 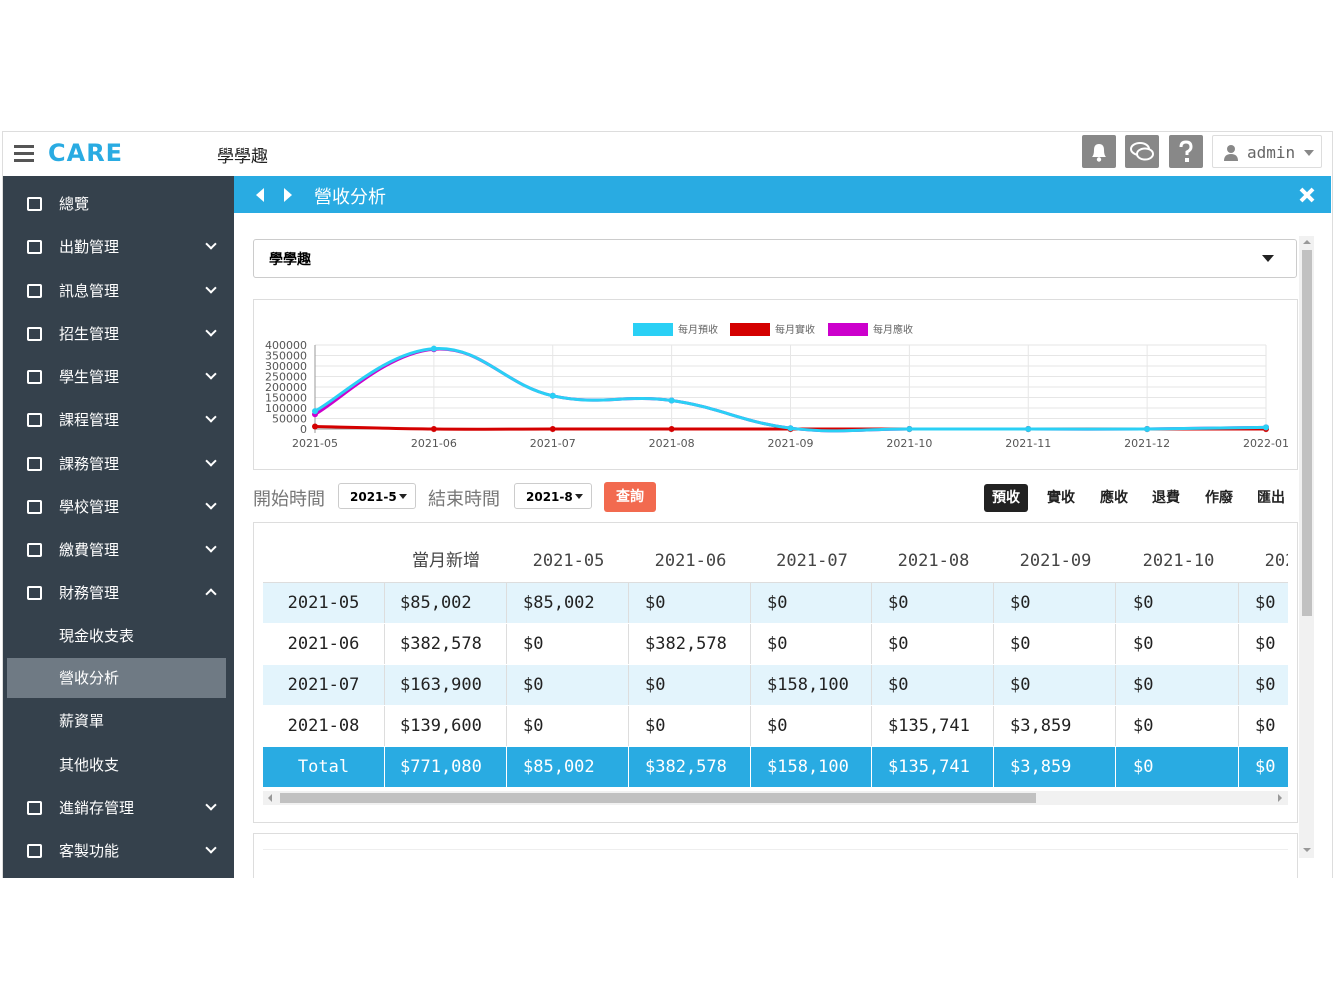 I want to click on sidebar-label: 營收分析, so click(x=89, y=678).